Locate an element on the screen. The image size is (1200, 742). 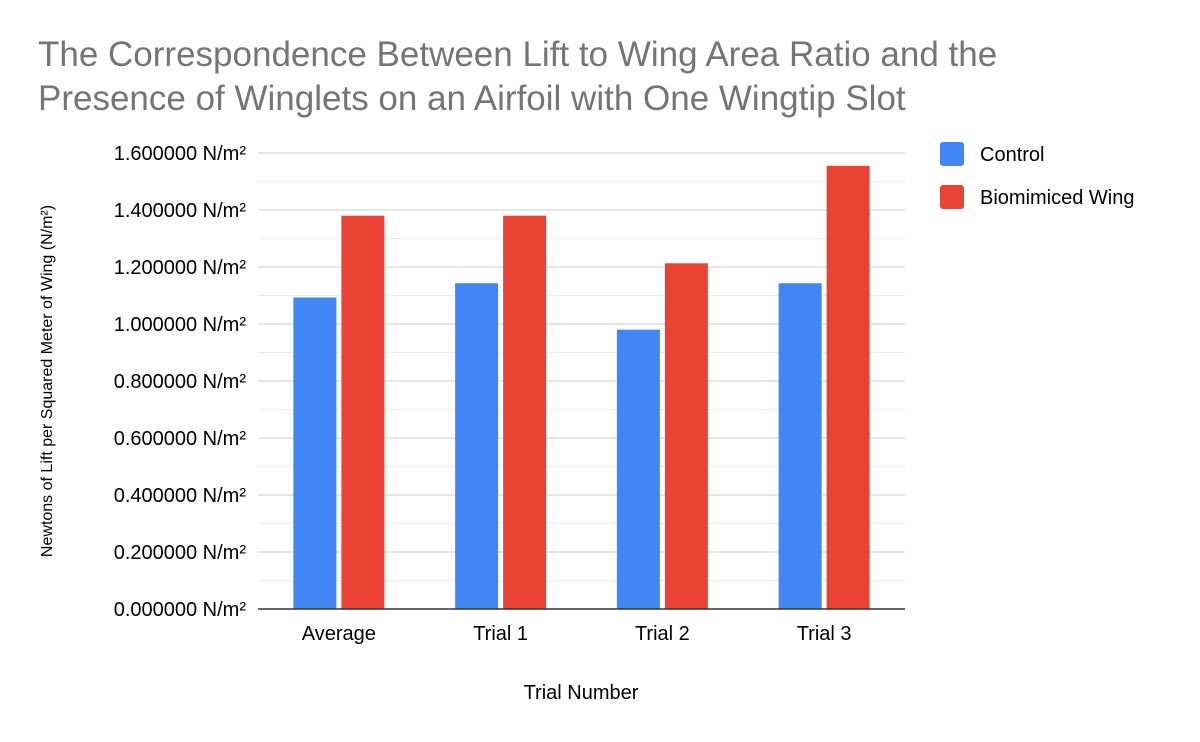
x-axis-title: Trial Number is located at coordinates (581, 693).